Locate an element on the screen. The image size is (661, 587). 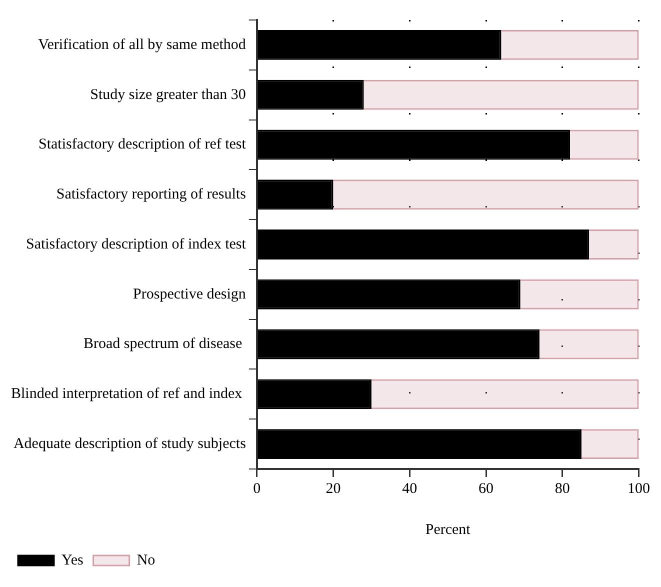
y-tick-label: Prospective design is located at coordinates (189, 294).